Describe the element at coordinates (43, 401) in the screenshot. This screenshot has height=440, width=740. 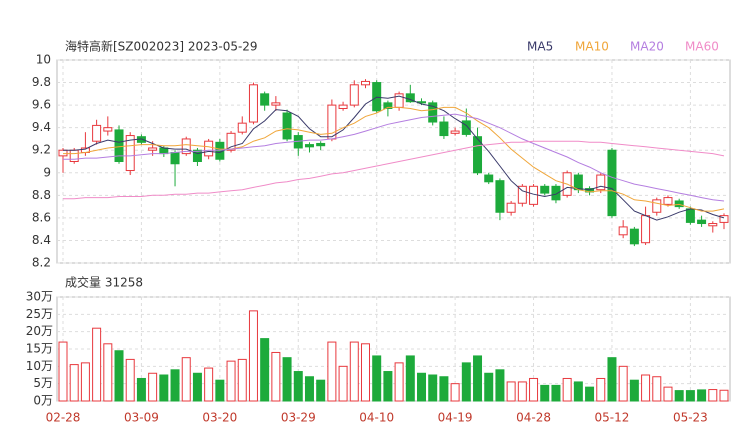
I see `volume-tick-label: 0万` at that location.